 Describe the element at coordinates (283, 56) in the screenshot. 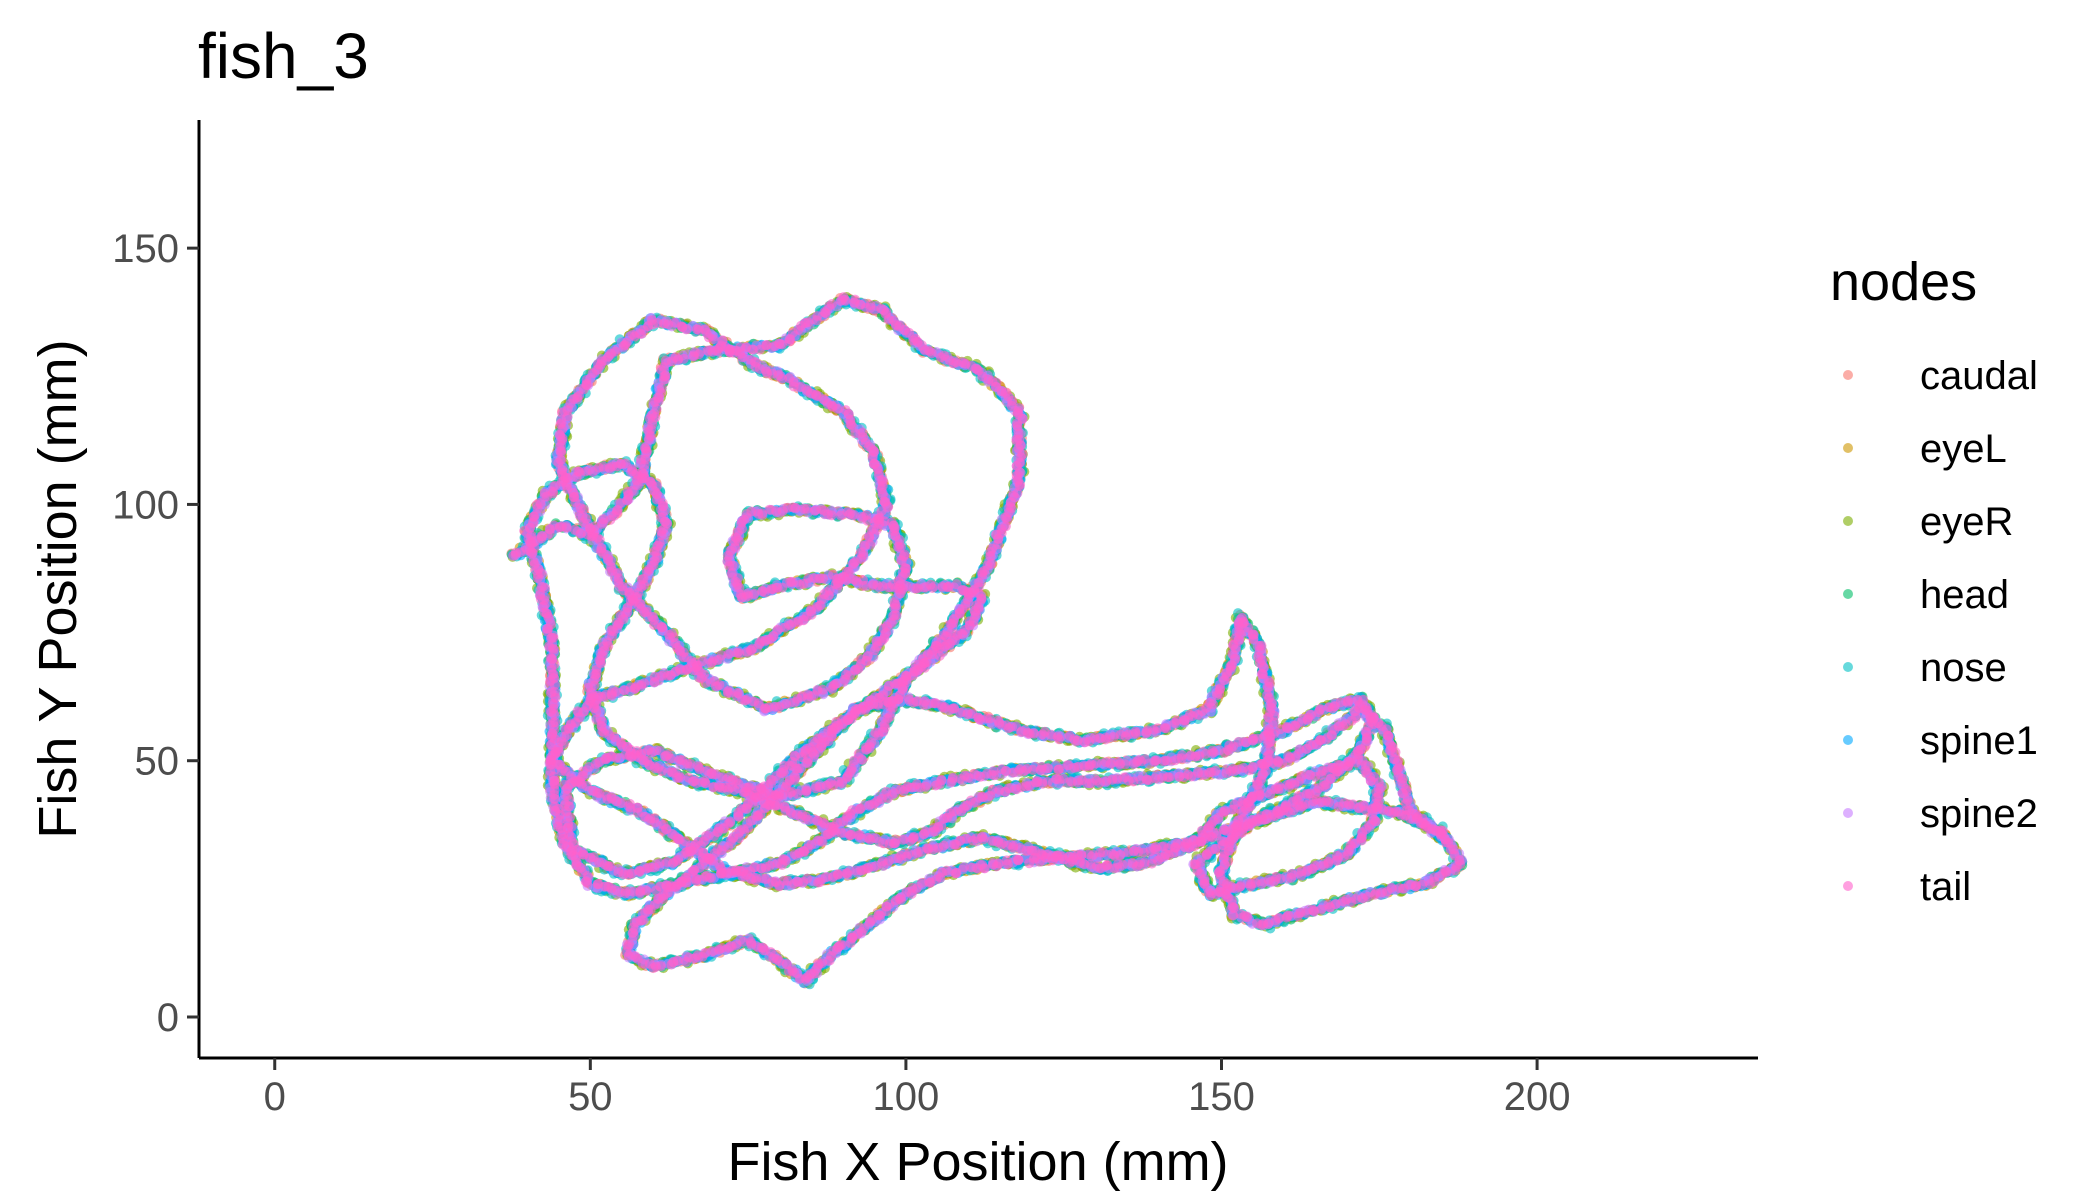

I see `chart-title: fish_3` at that location.